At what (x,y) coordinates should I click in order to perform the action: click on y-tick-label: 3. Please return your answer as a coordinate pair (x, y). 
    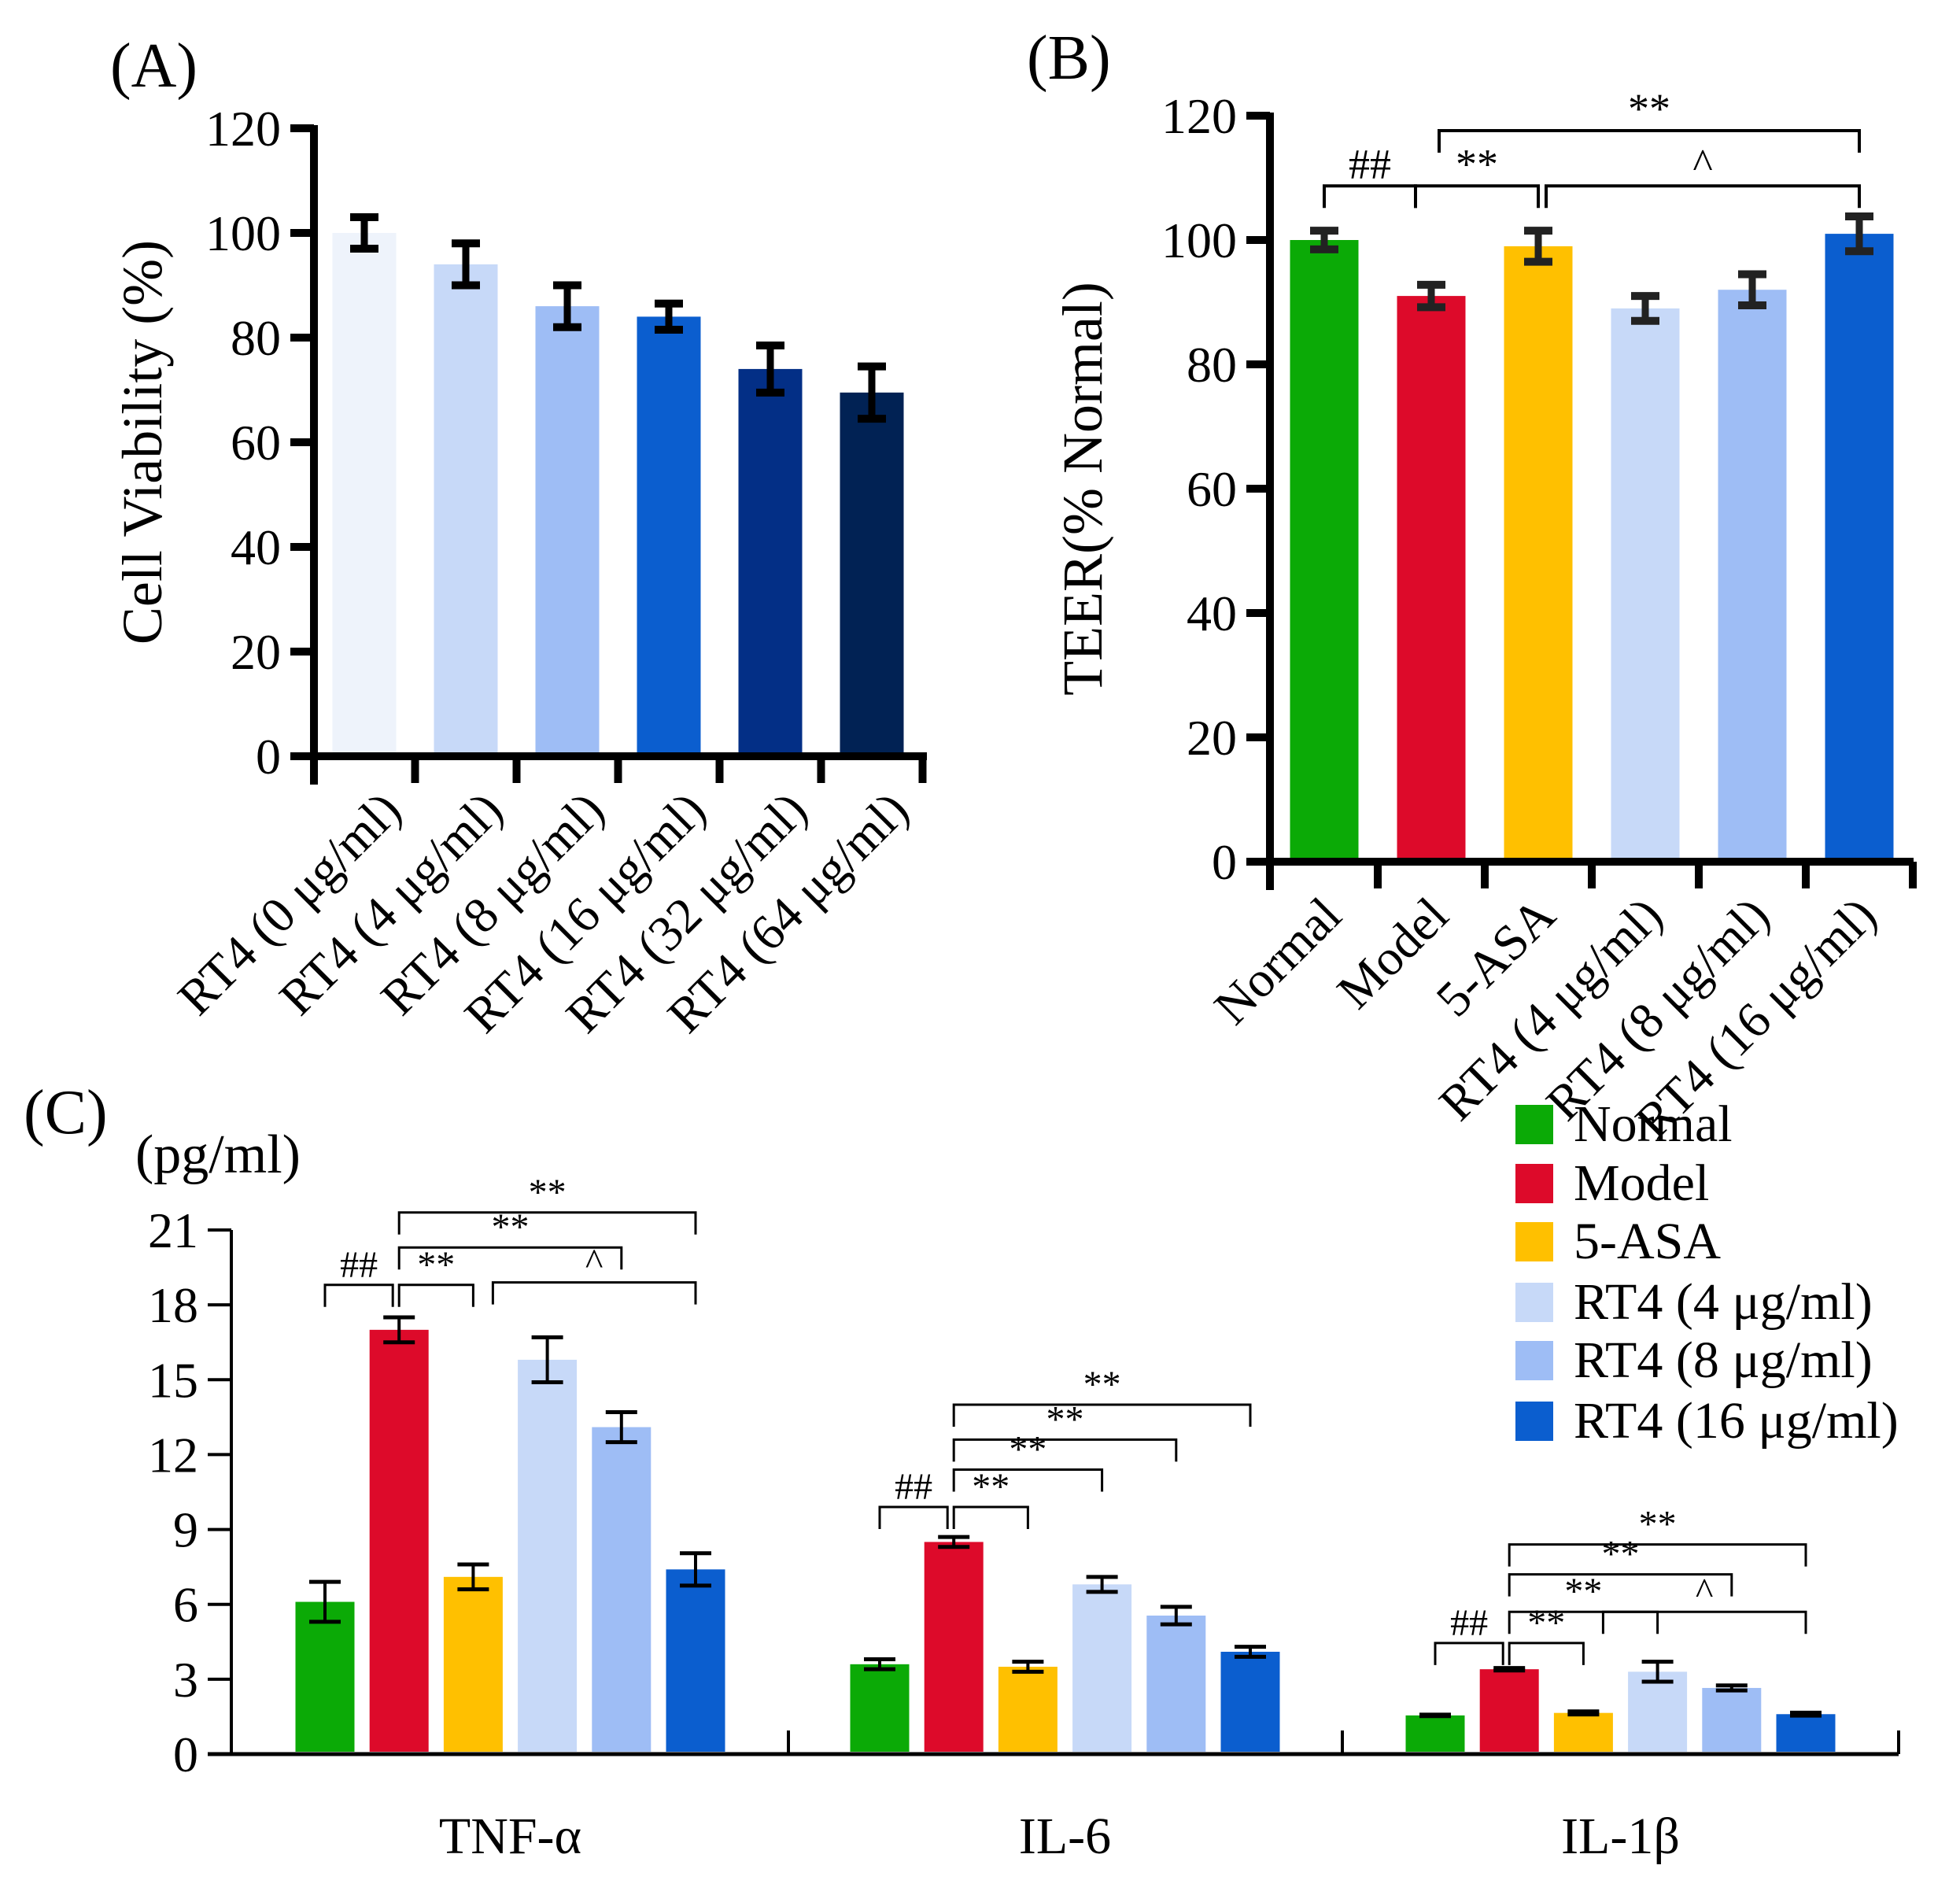
    Looking at the image, I should click on (185, 1680).